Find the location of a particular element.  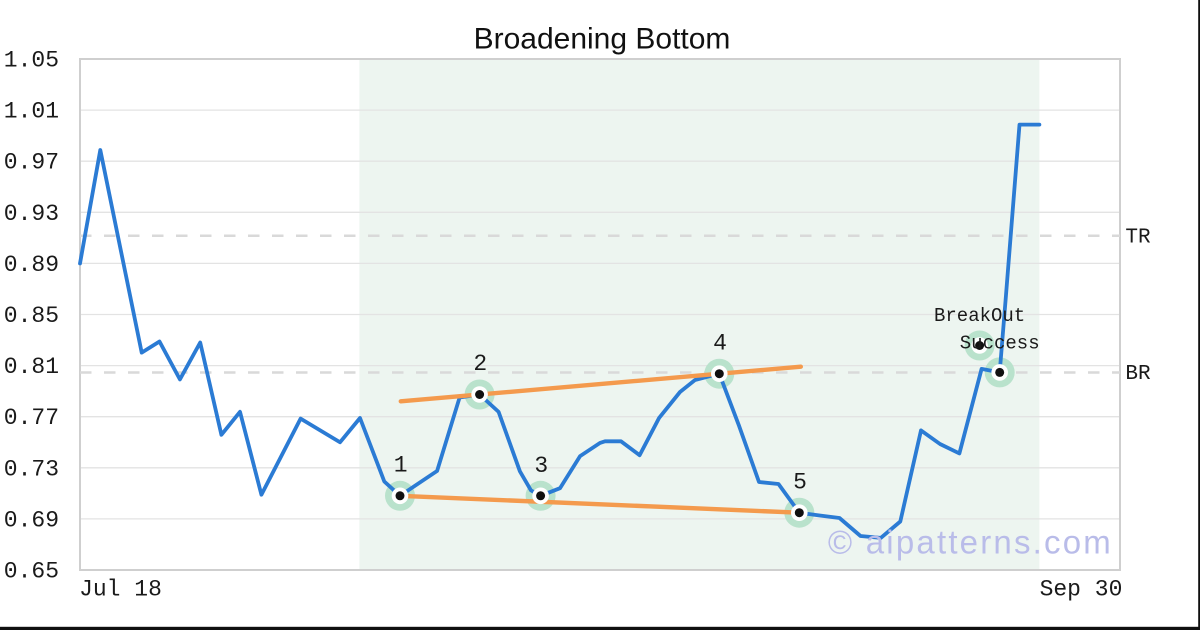

svg-text: 2 is located at coordinates (480, 364).